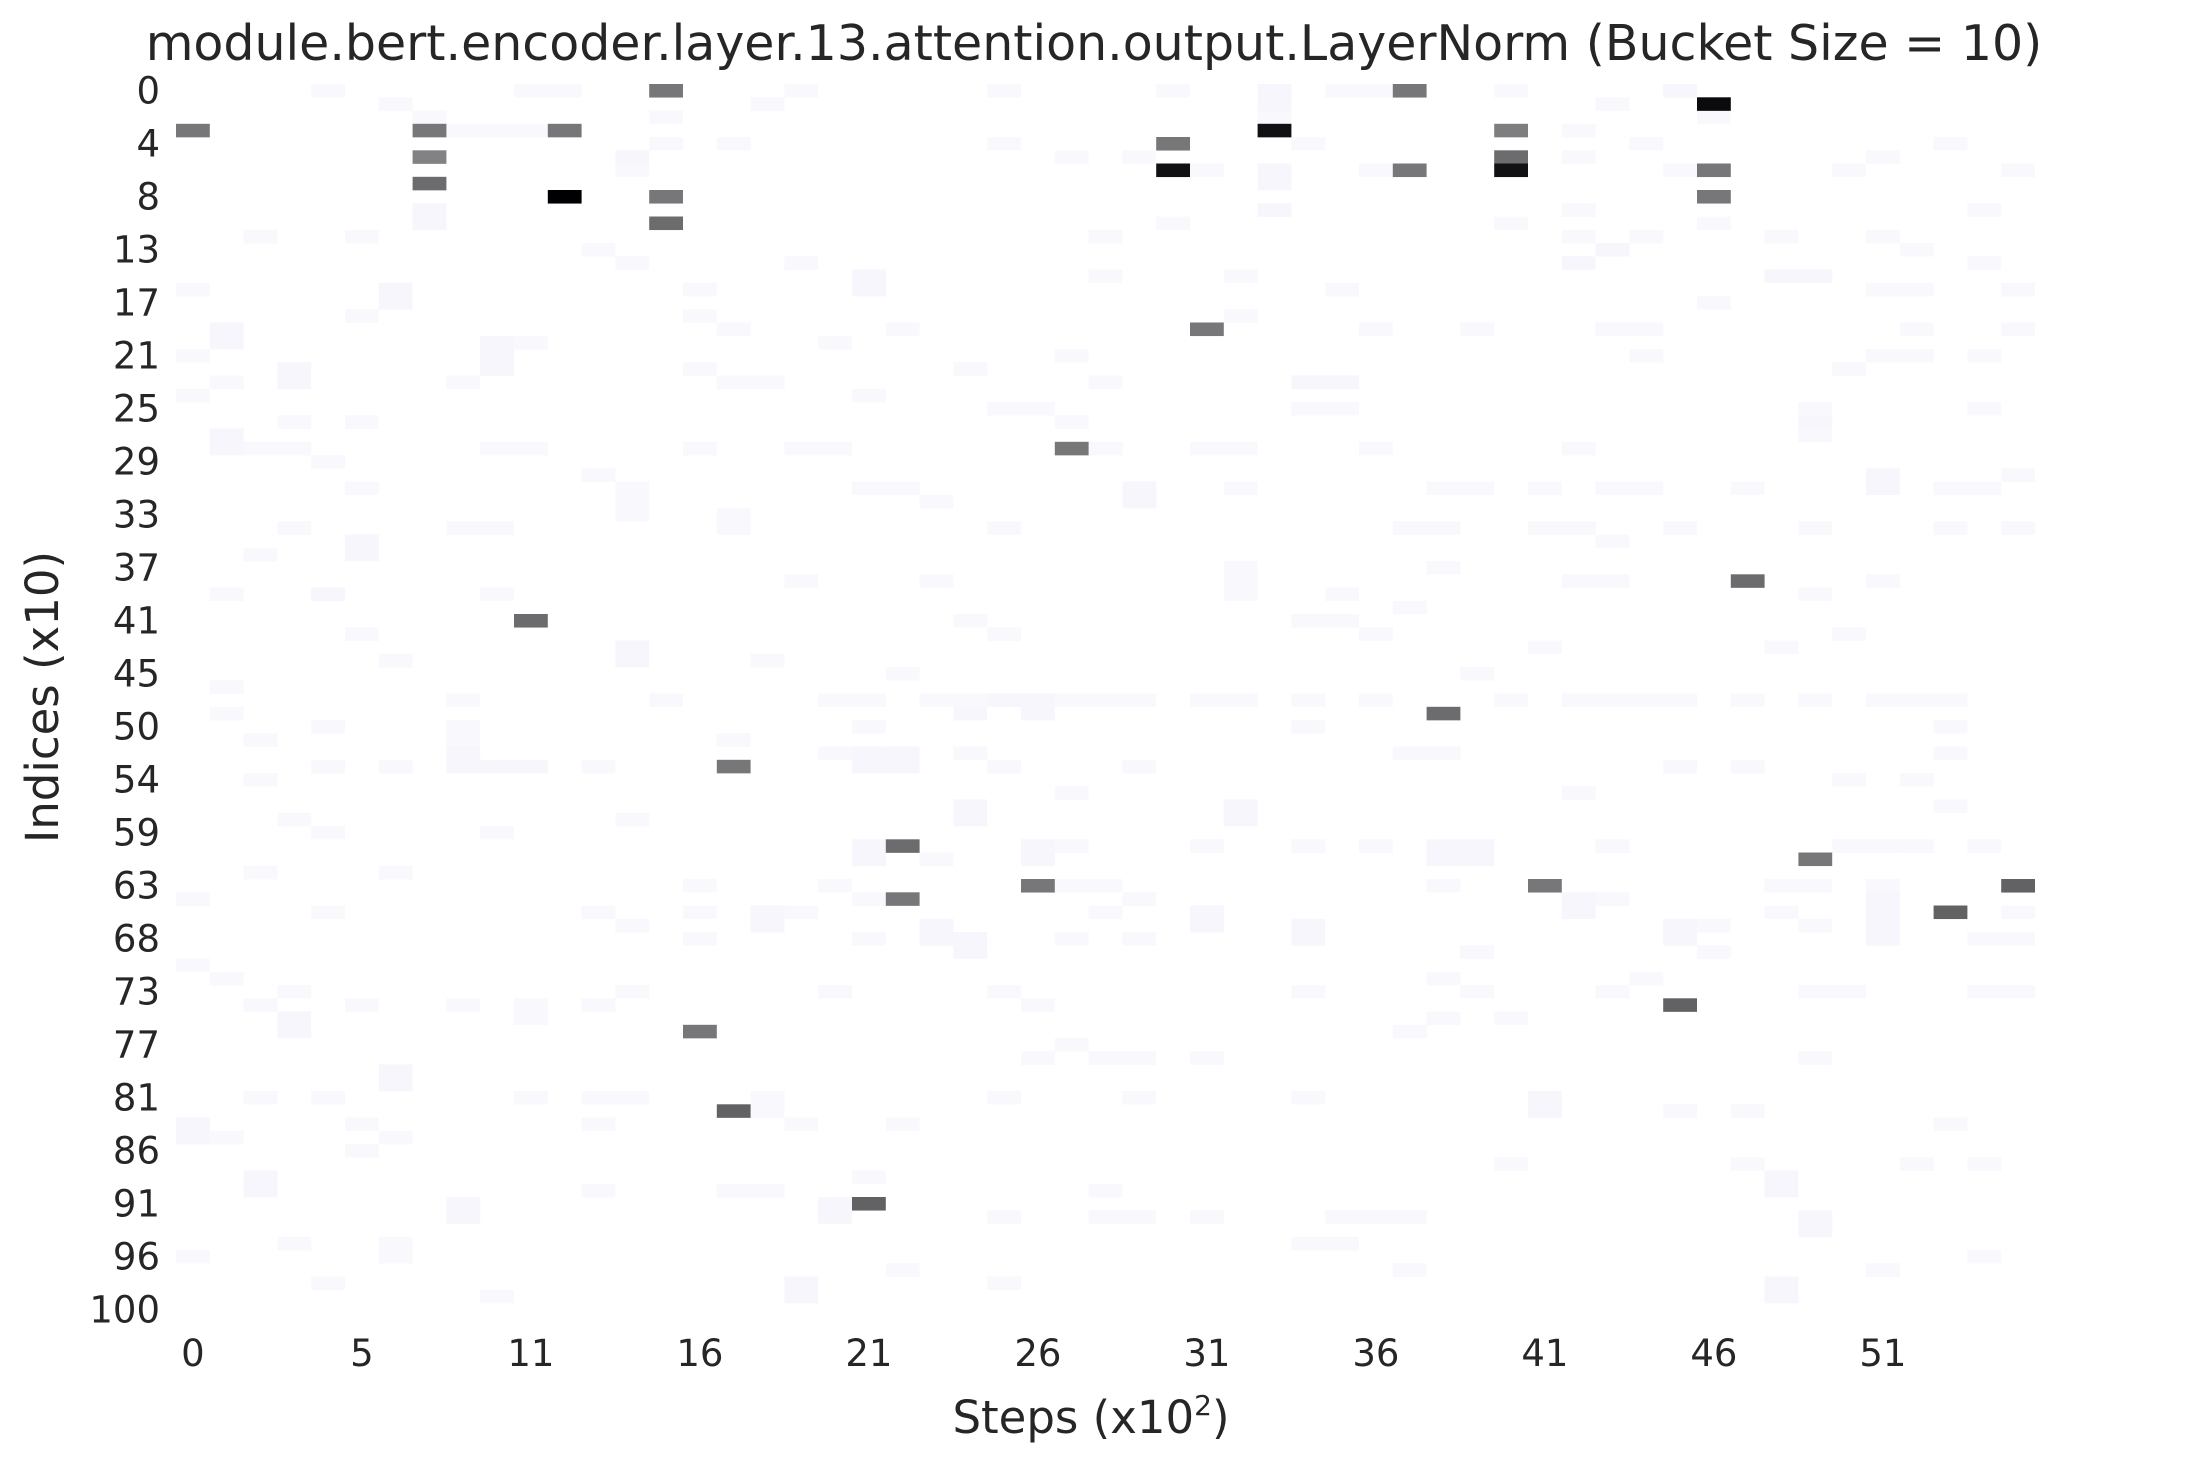 This screenshot has height=1462, width=2201. I want to click on x-tick-label: 46, so click(1713, 1353).